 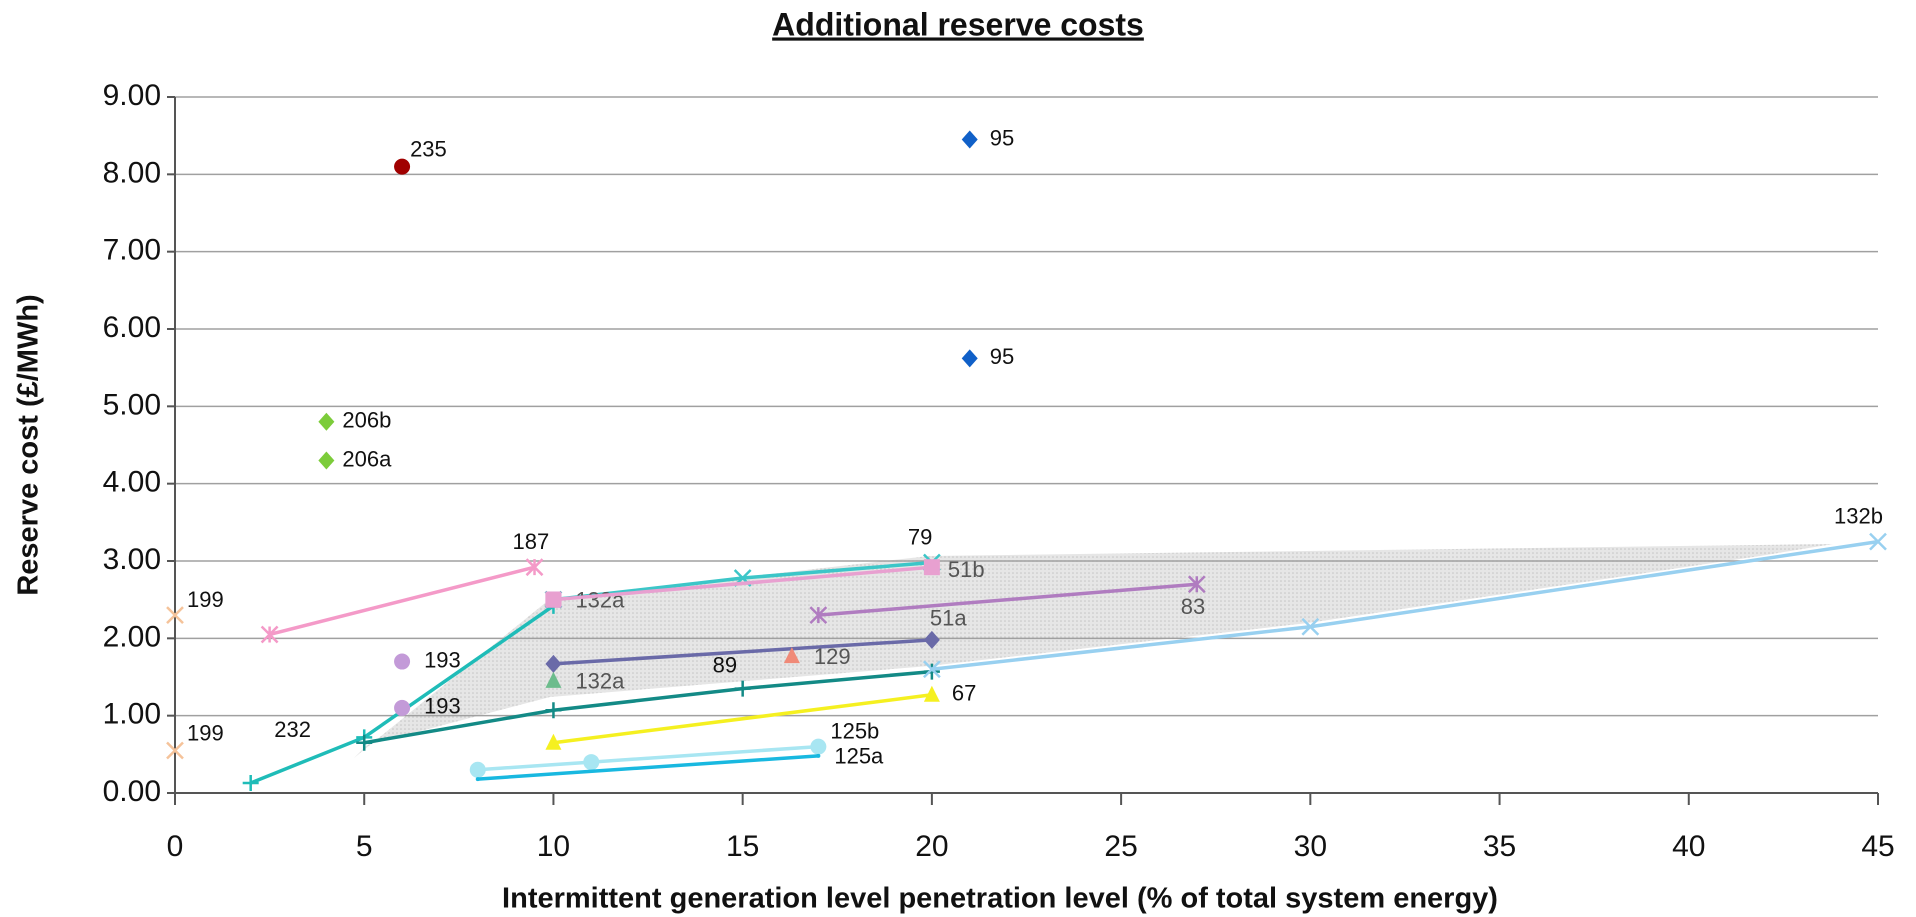 What do you see at coordinates (920, 536) in the screenshot?
I see `point-label: 79` at bounding box center [920, 536].